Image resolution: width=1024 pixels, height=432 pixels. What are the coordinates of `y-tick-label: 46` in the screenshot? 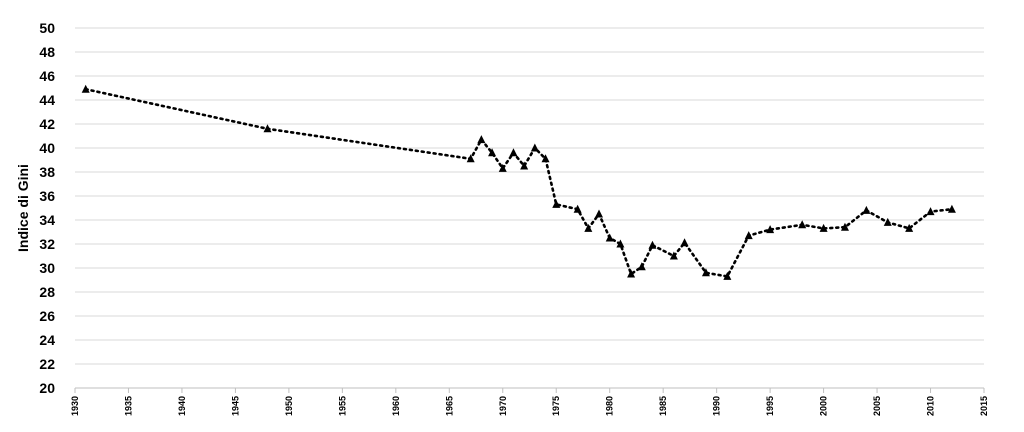 It's located at (47, 76).